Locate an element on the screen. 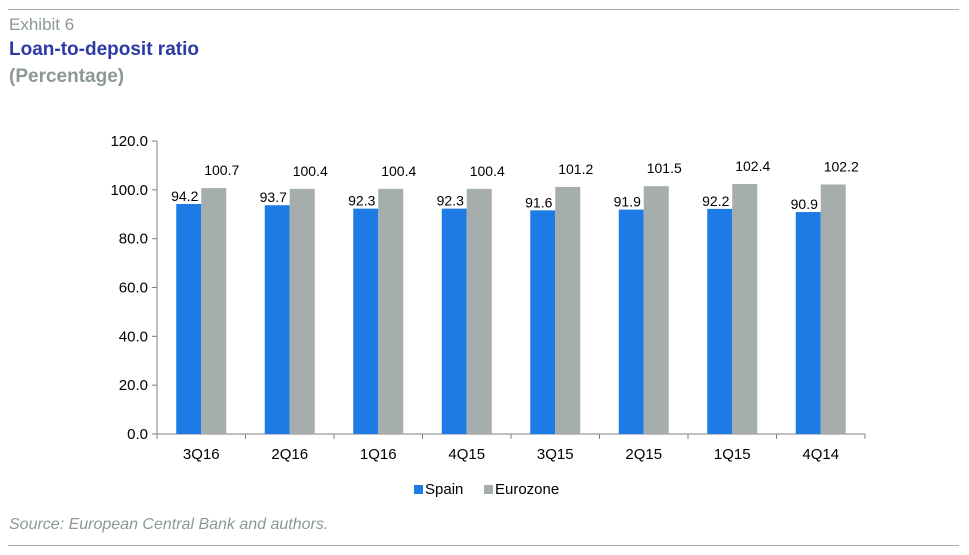  bottom-rule is located at coordinates (483, 545).